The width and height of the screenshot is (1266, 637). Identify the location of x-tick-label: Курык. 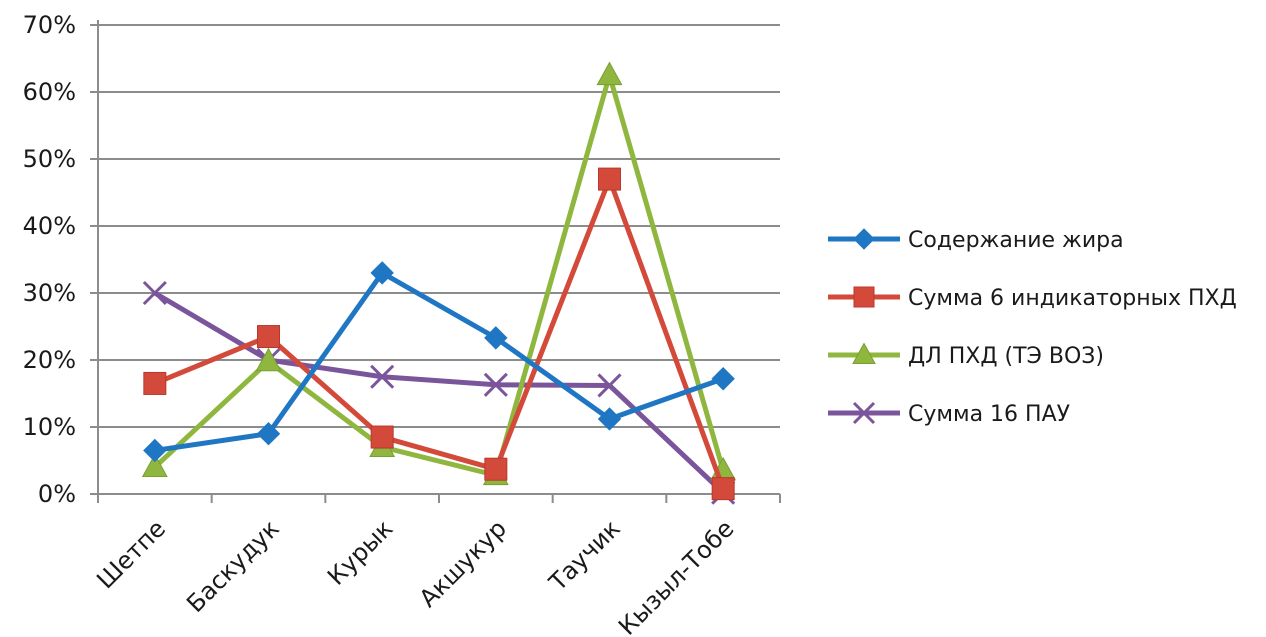
(360, 552).